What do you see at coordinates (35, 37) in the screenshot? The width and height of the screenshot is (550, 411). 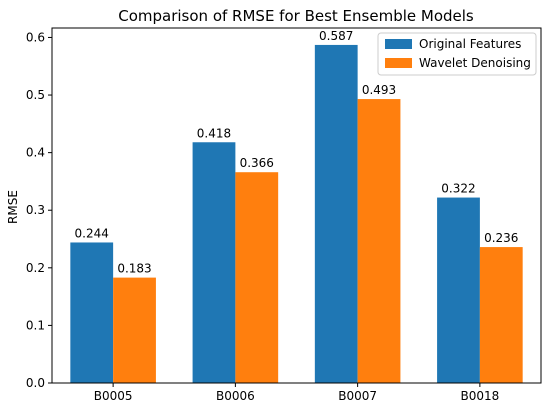 I see `y-tick-label: 0.6` at bounding box center [35, 37].